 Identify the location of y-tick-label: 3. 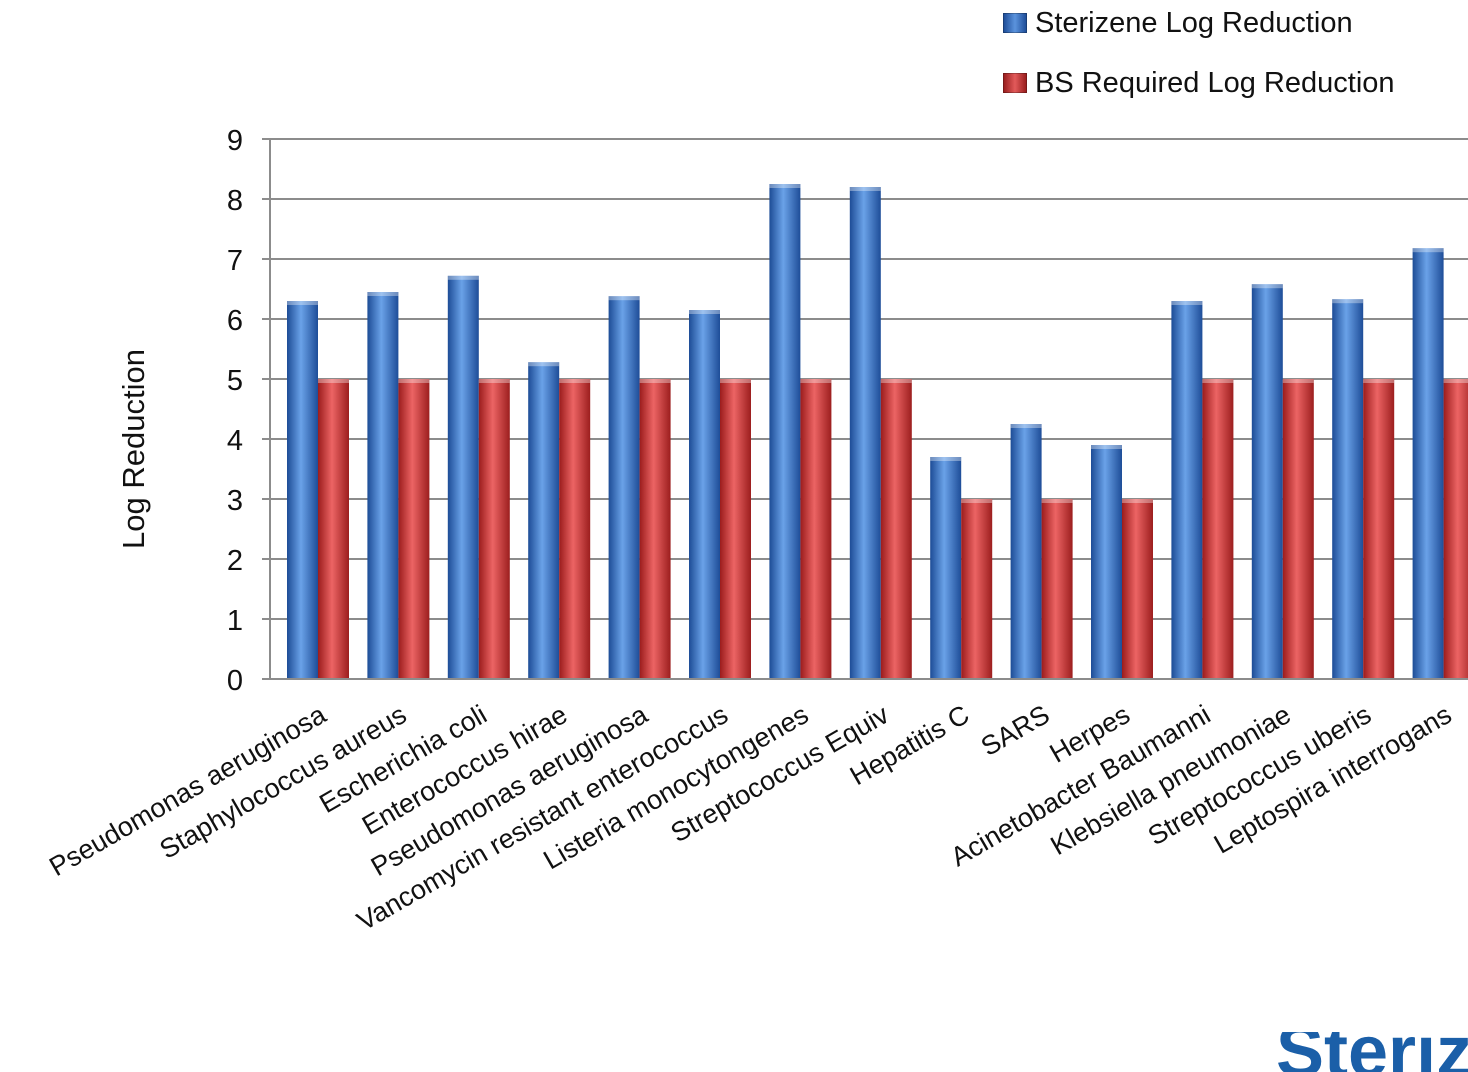
(235, 501).